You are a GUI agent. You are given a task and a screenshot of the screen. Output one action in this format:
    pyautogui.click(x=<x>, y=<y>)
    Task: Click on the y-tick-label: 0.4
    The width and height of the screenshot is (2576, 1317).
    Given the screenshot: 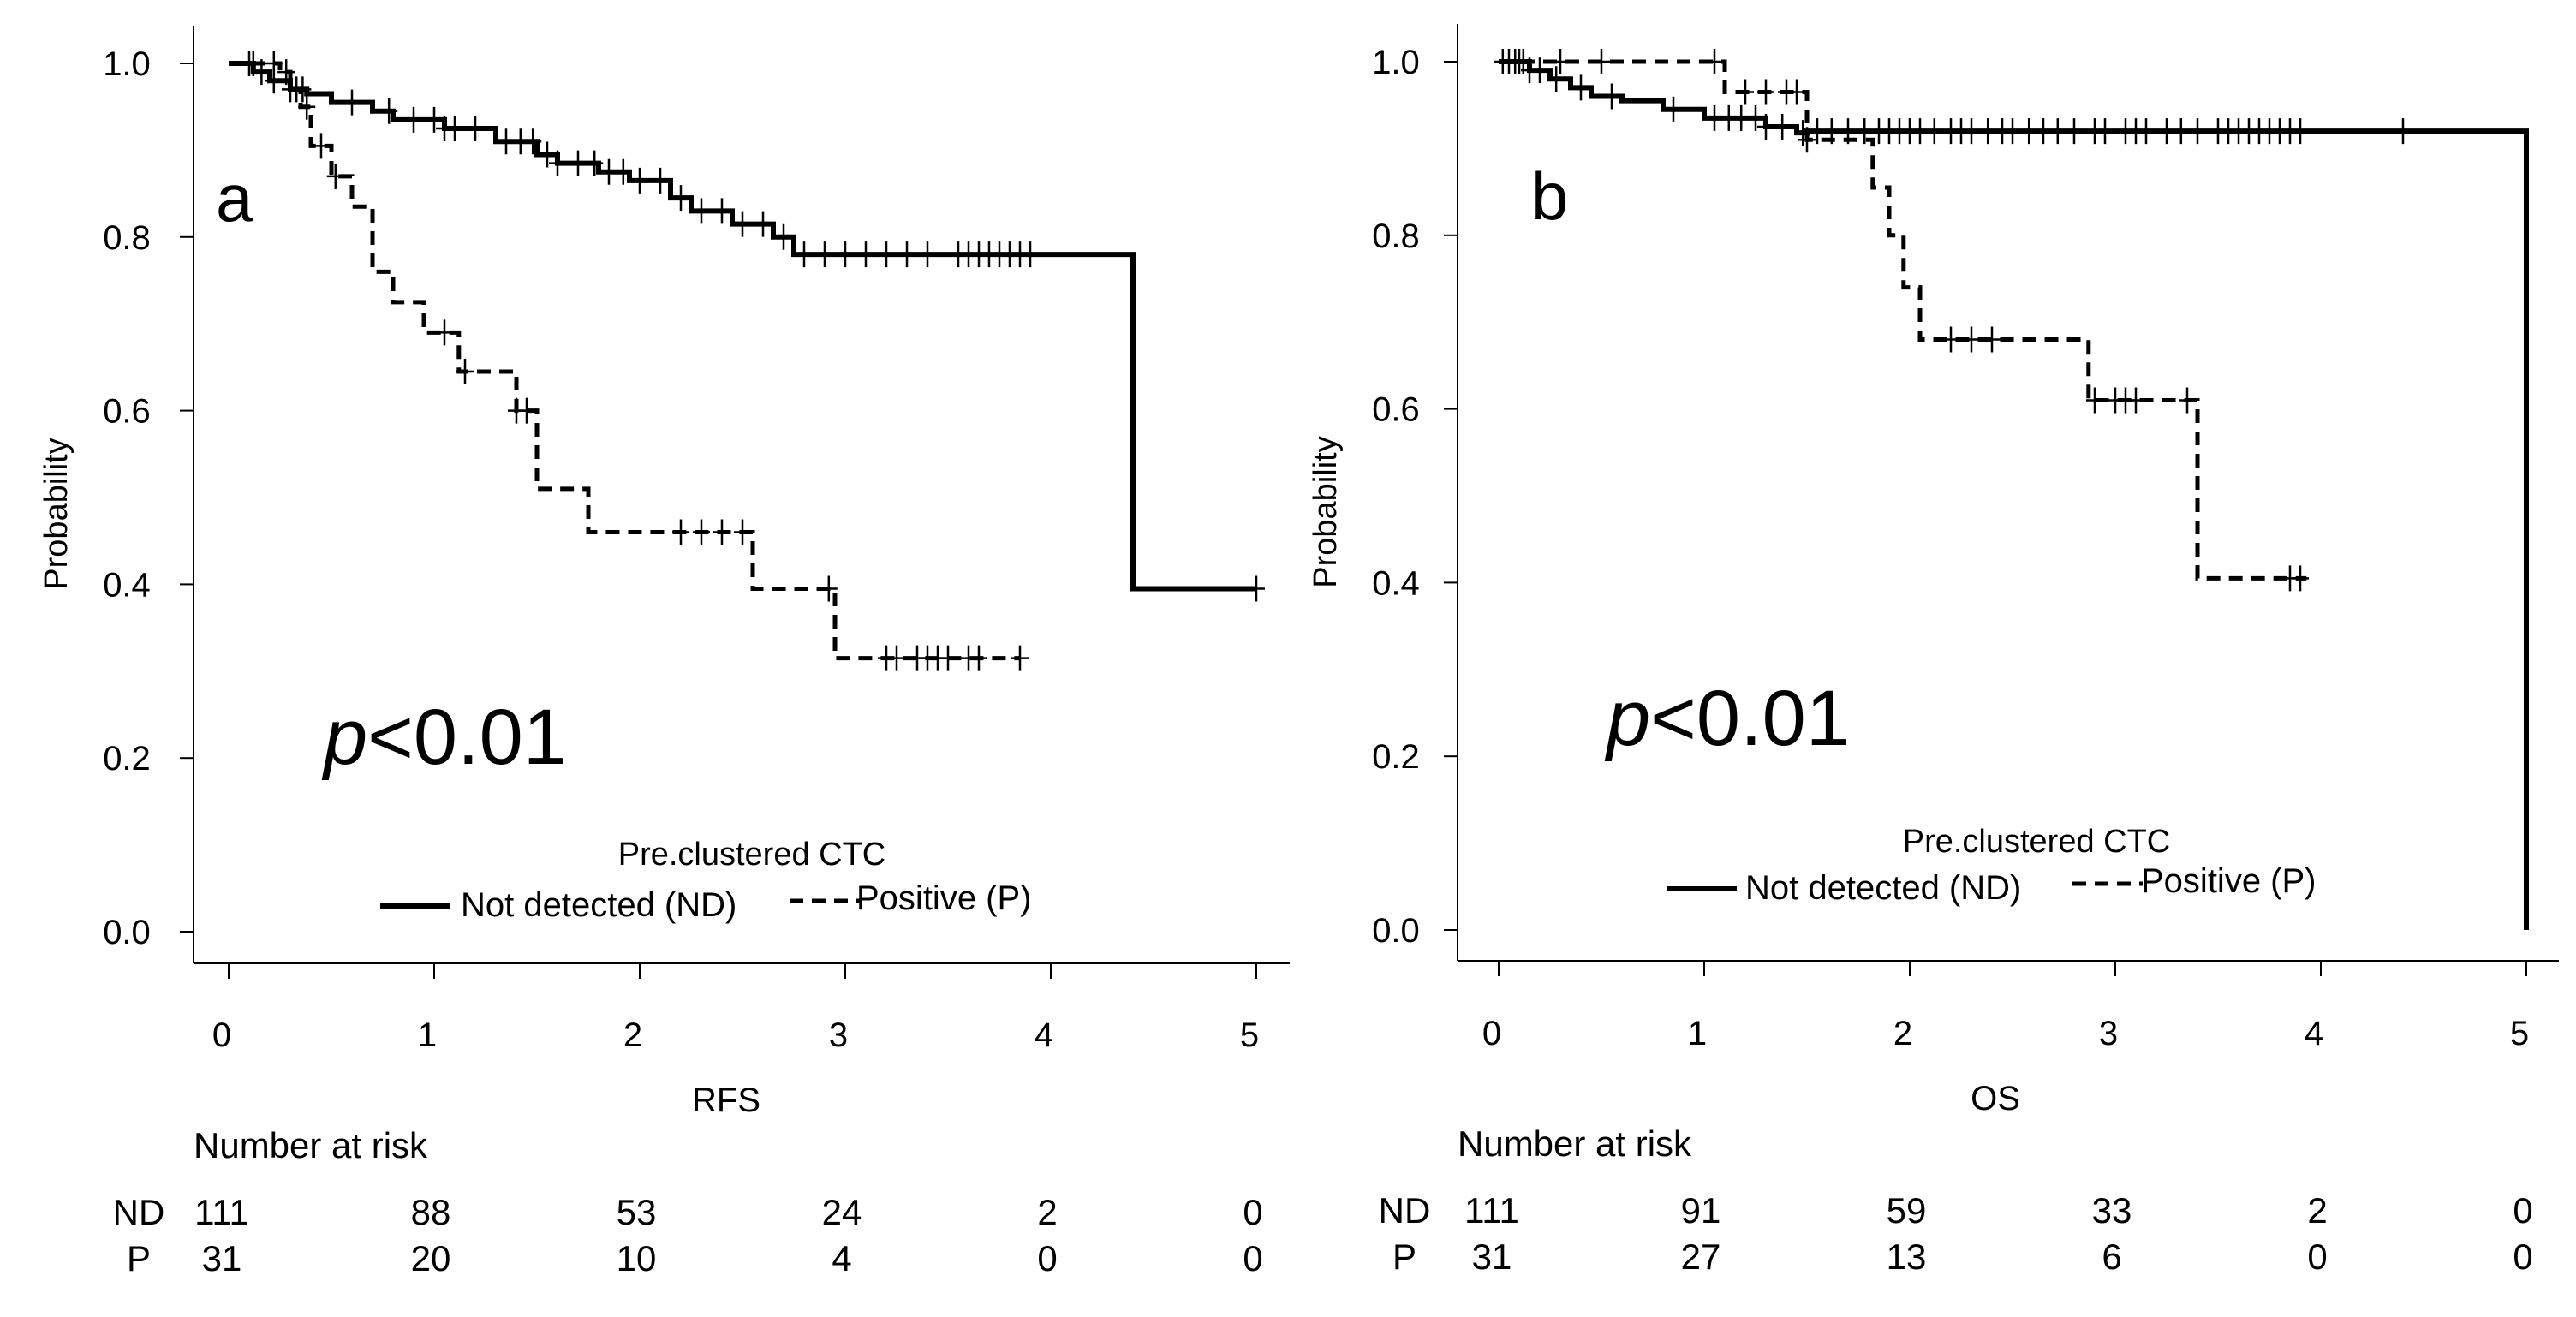 What is the action you would take?
    pyautogui.click(x=127, y=585)
    